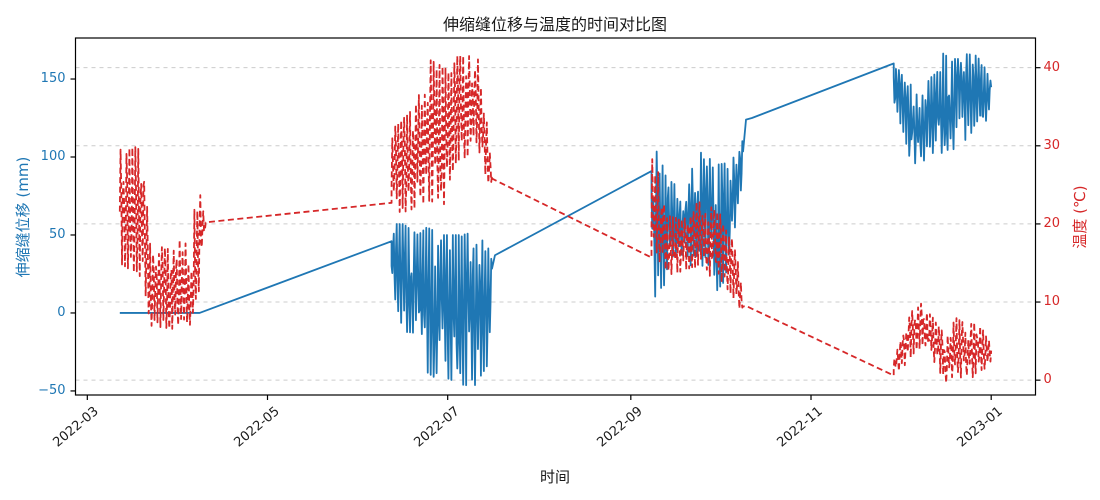  Describe the element at coordinates (1052, 302) in the screenshot. I see `y-tick-right-label: 10` at that location.